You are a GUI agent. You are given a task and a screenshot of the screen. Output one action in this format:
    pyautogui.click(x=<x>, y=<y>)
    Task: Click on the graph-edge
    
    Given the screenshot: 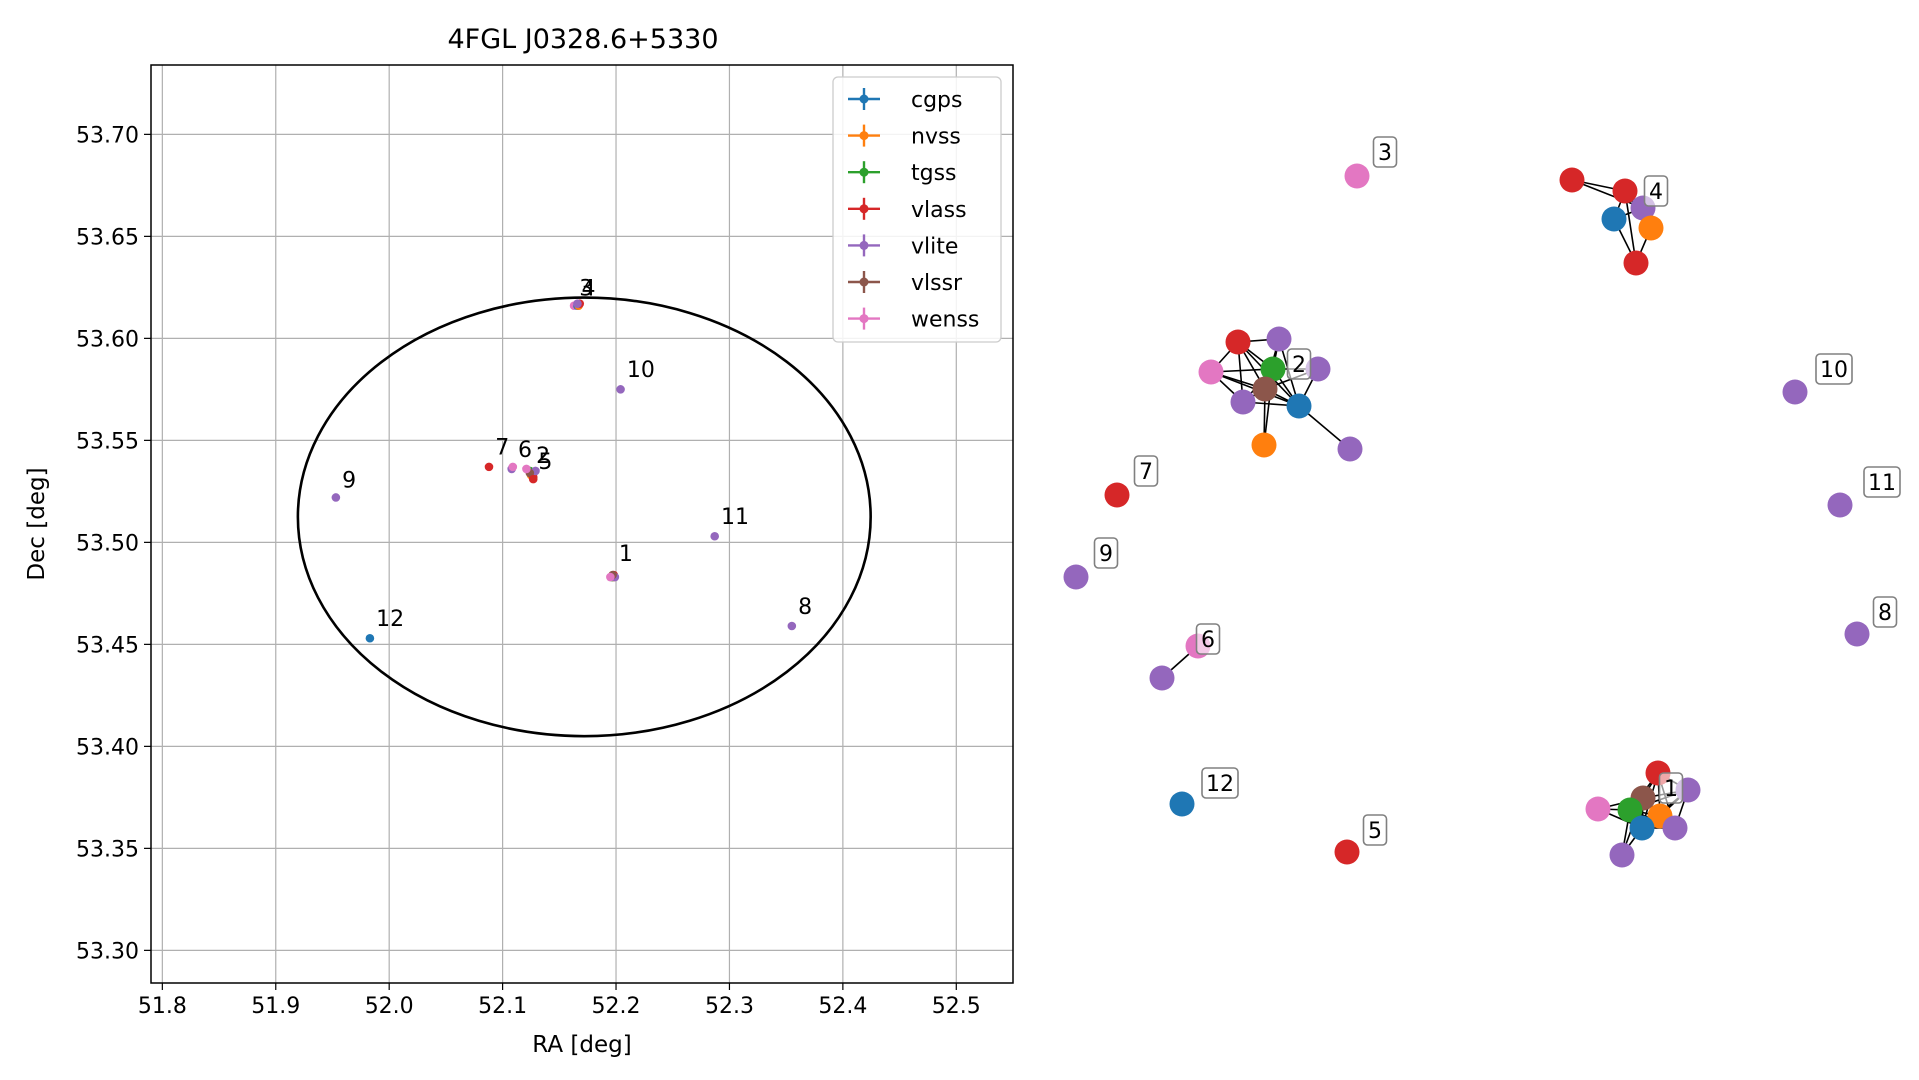 What is the action you would take?
    pyautogui.click(x=1607, y=194)
    